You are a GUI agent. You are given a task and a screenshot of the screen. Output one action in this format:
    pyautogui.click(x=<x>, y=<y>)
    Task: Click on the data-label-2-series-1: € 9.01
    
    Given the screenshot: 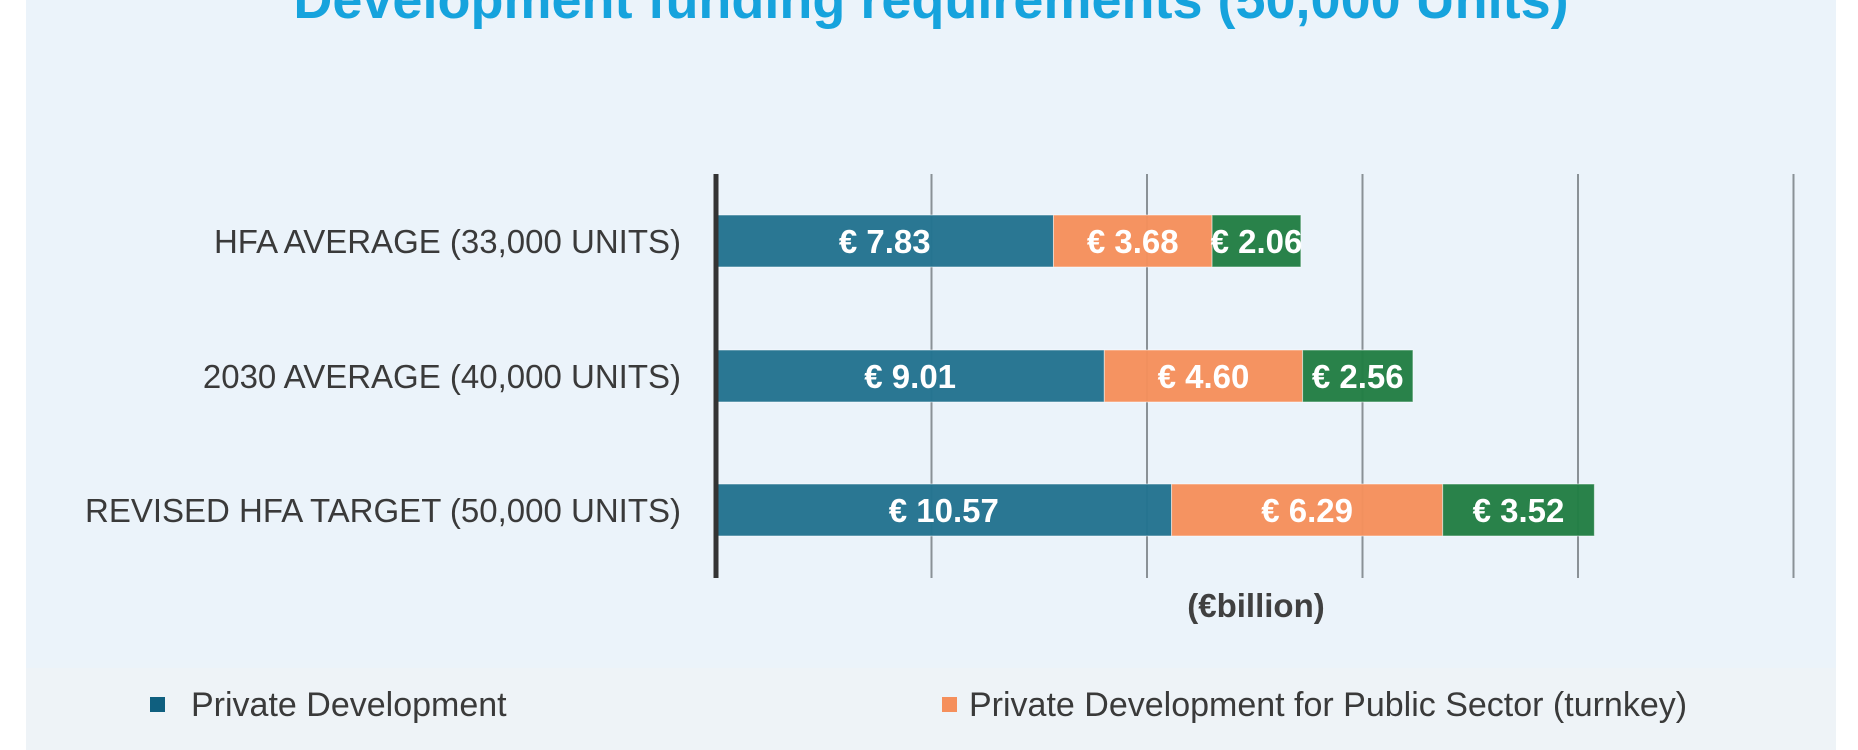 What is the action you would take?
    pyautogui.click(x=910, y=376)
    